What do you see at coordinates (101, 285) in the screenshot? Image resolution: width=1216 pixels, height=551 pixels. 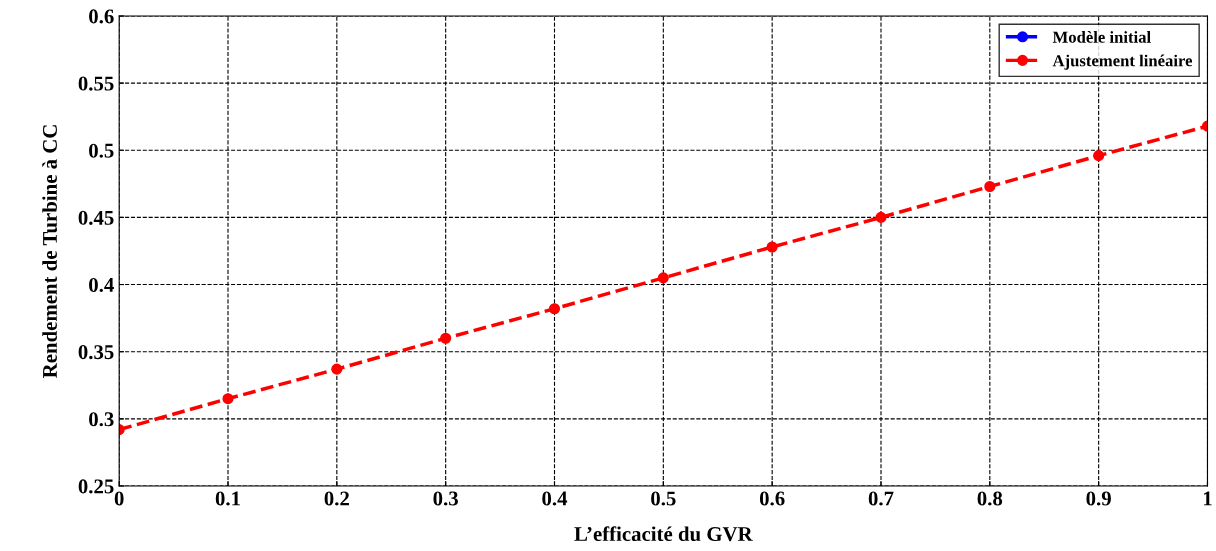 I see `y-tick-label: 0.4` at bounding box center [101, 285].